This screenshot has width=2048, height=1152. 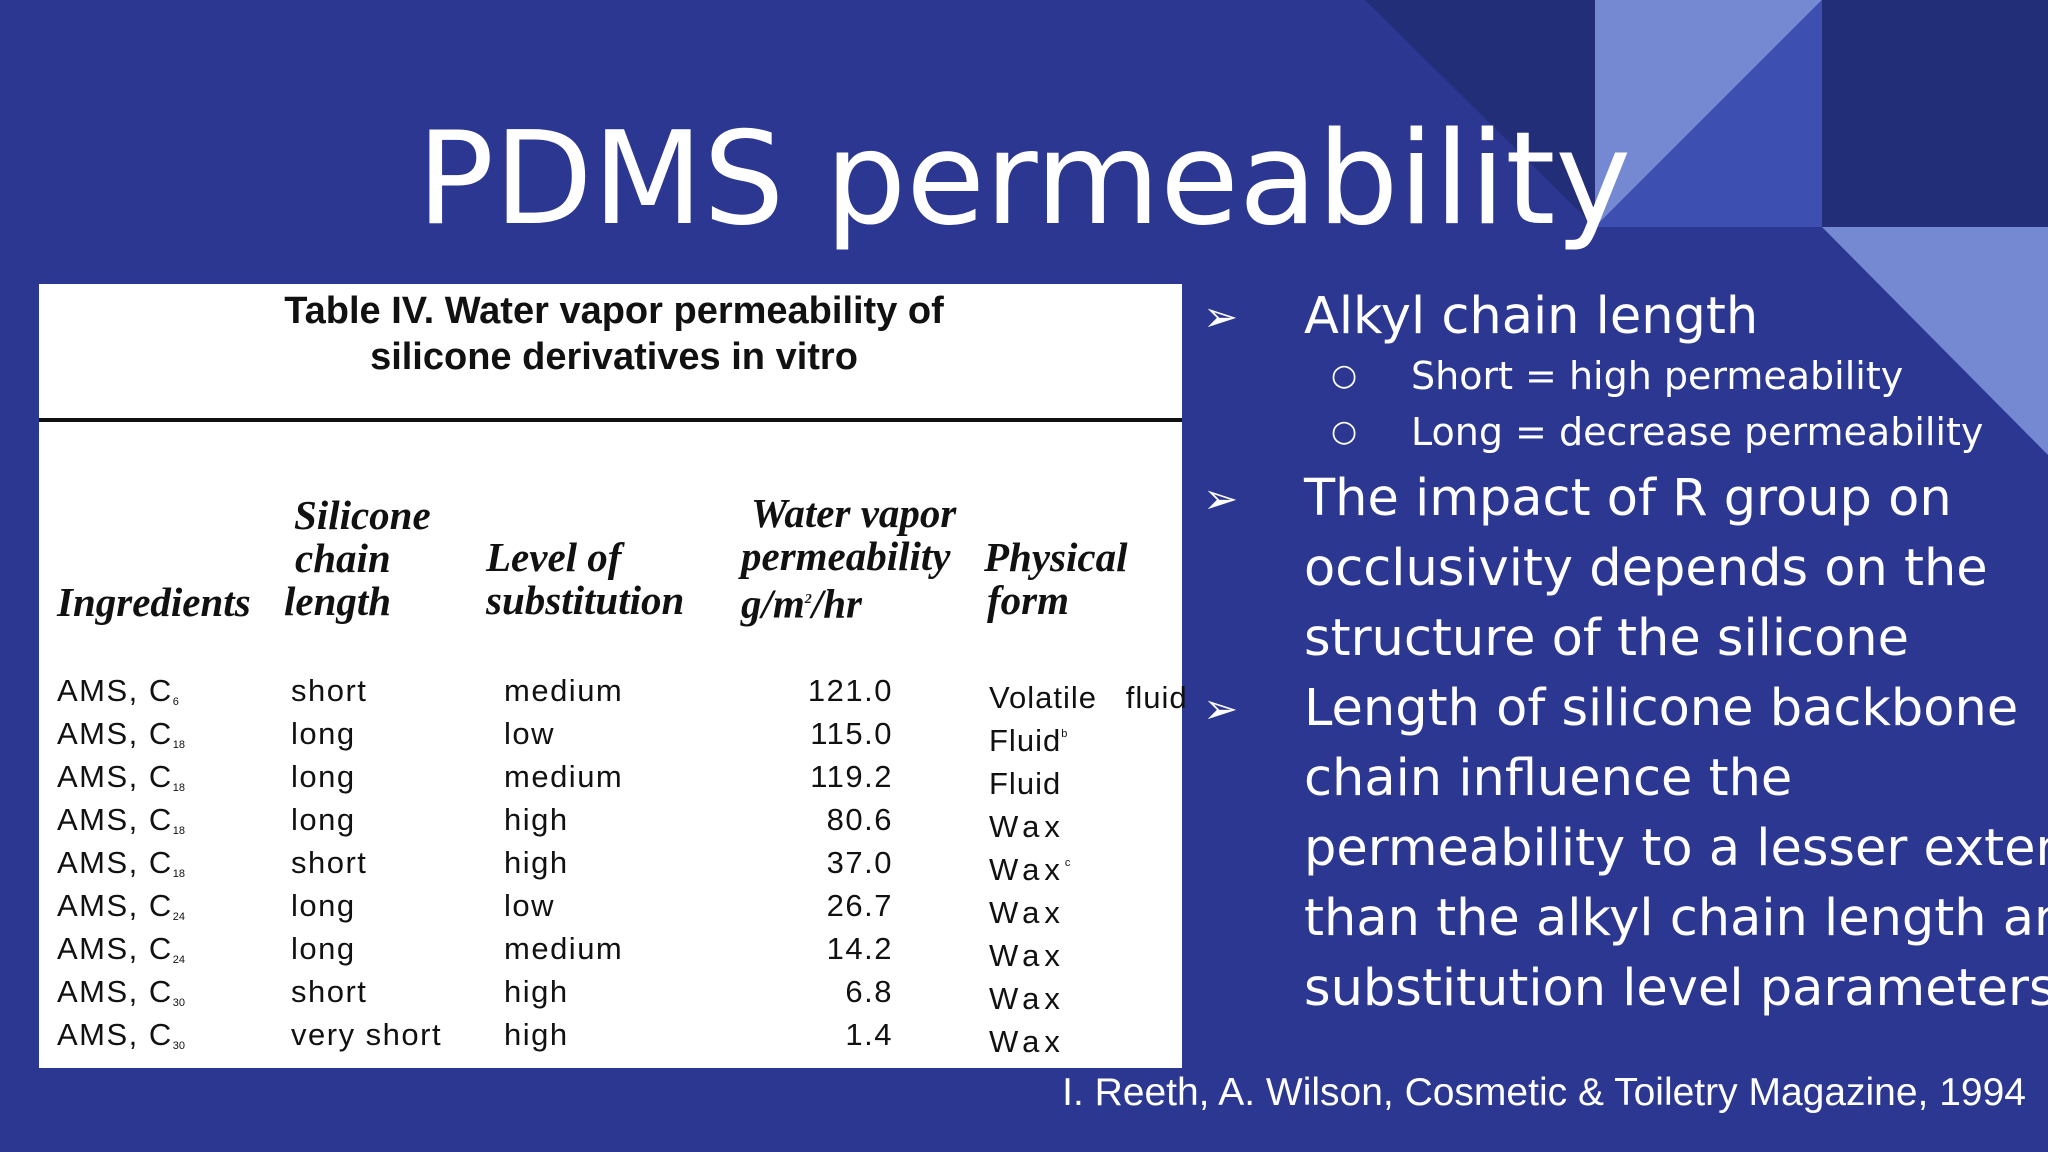 I want to click on table-cell-form: Fluidb, so click(x=1028, y=740).